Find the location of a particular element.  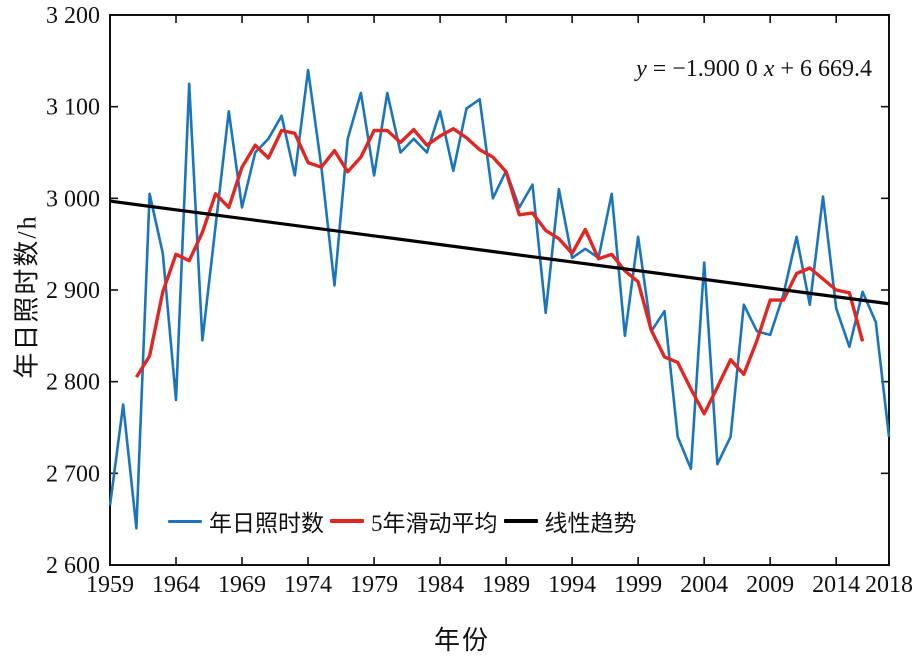

x-tick-label: 2009 is located at coordinates (770, 585).